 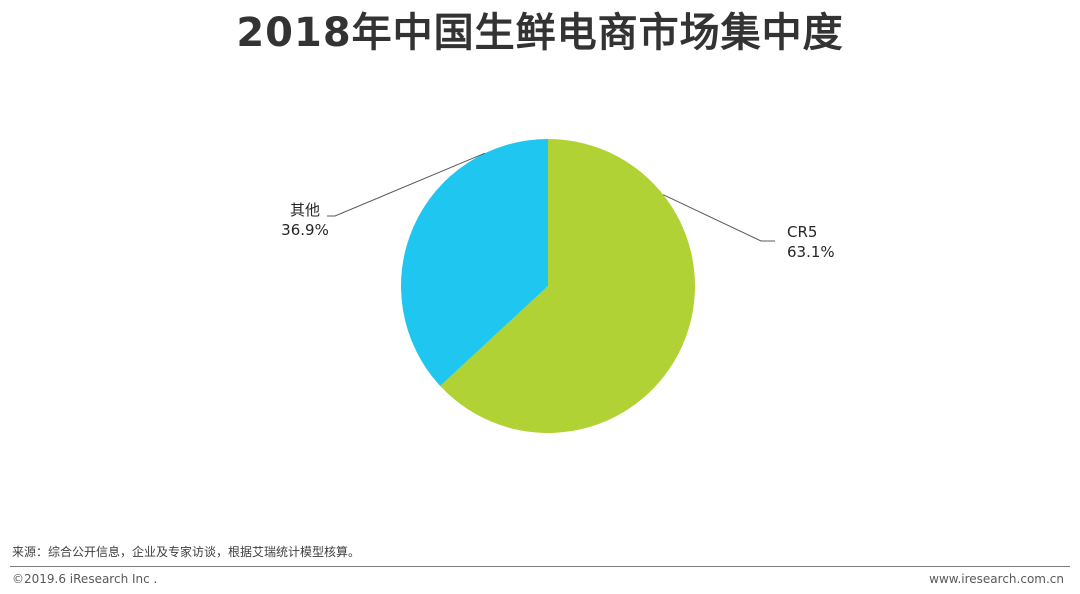 What do you see at coordinates (85, 579) in the screenshot?
I see `copyright-text: ©2019.6 iResearch Inc .` at bounding box center [85, 579].